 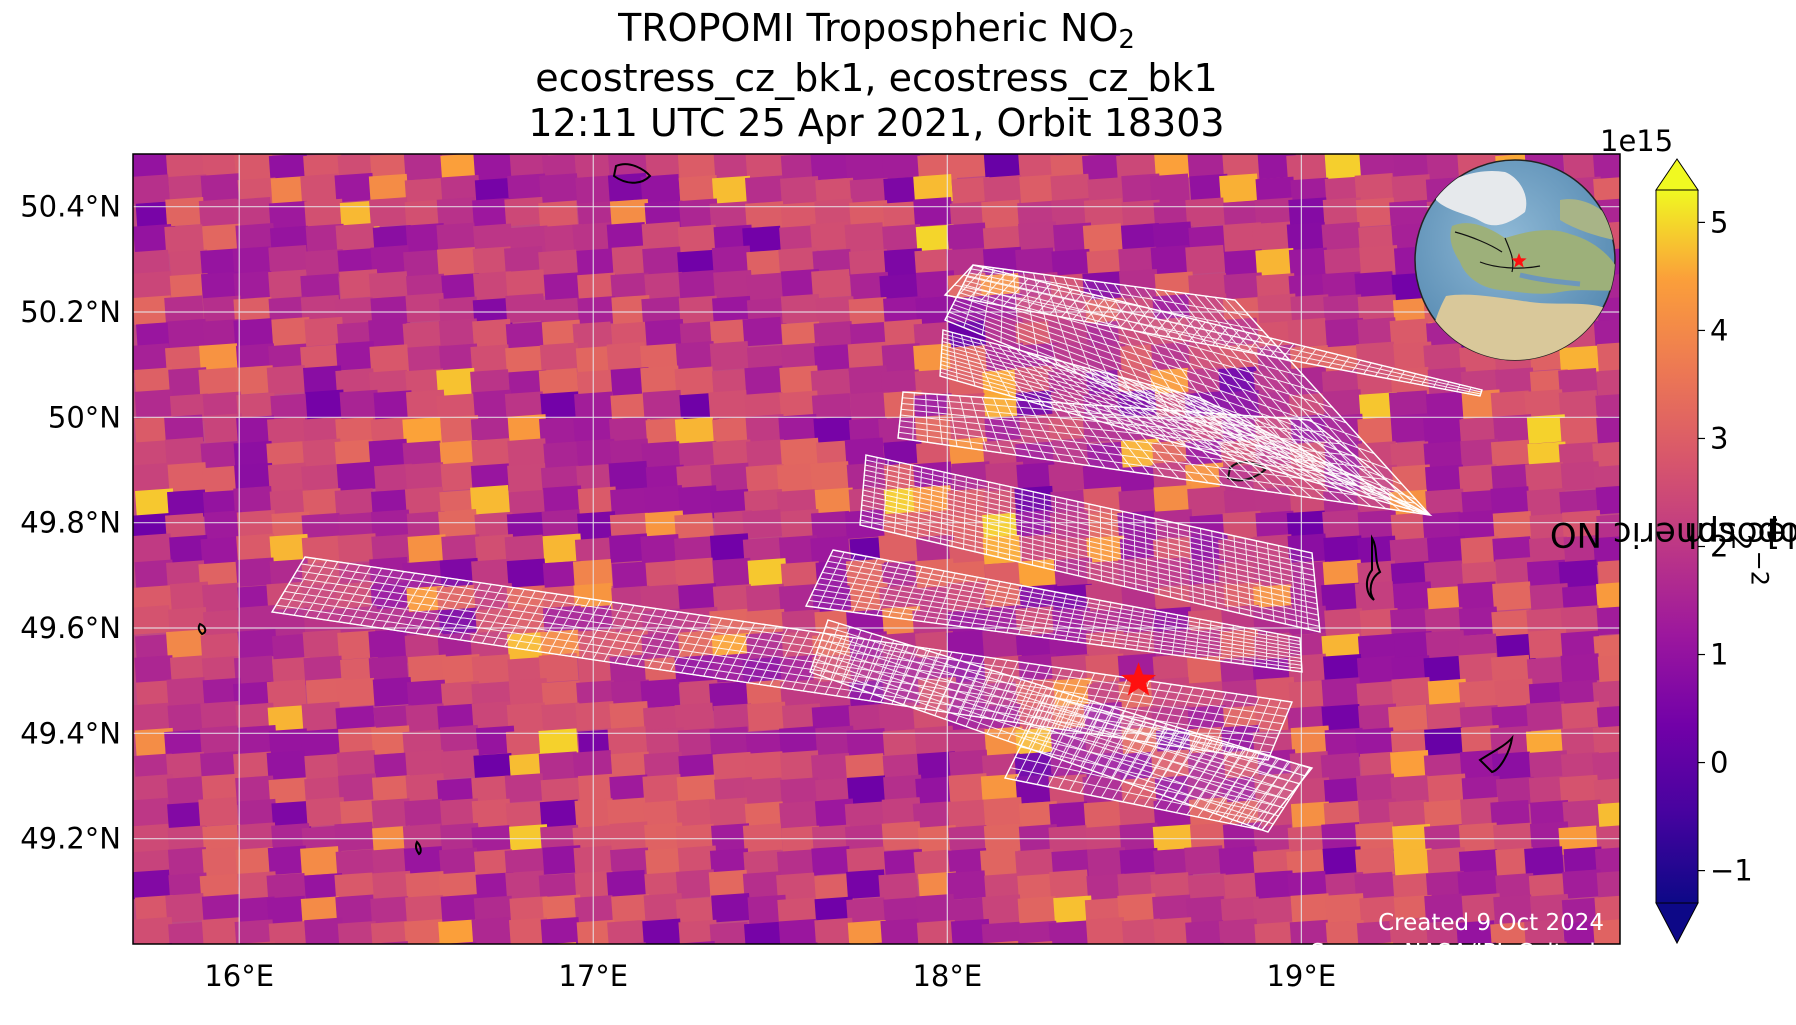 I want to click on x-tick-label-1: 17°E, so click(x=593, y=976).